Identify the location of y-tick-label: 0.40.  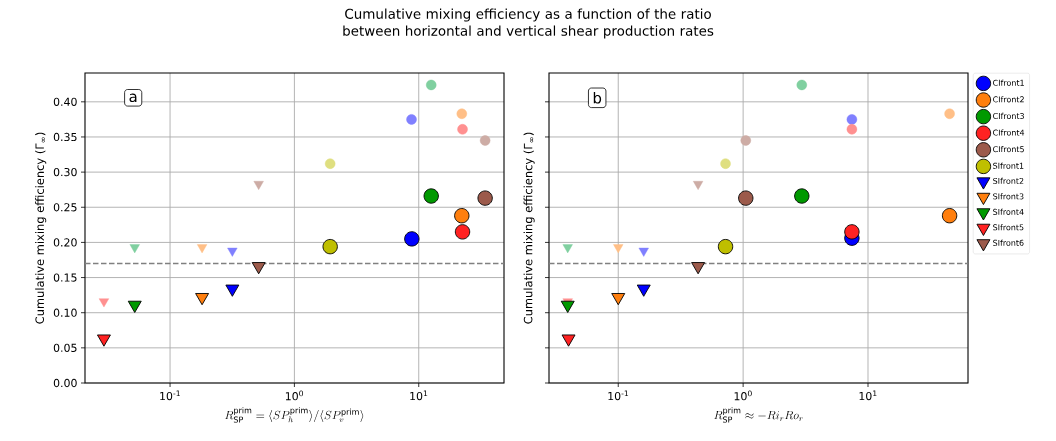
(65, 101).